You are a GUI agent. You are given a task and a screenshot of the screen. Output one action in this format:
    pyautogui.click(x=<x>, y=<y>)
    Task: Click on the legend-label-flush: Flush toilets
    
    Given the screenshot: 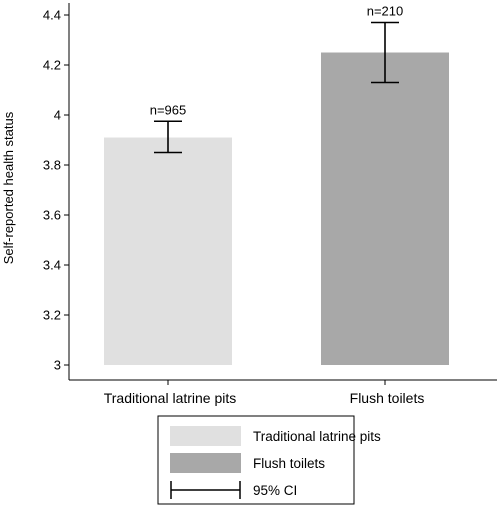 What is the action you would take?
    pyautogui.click(x=289, y=463)
    